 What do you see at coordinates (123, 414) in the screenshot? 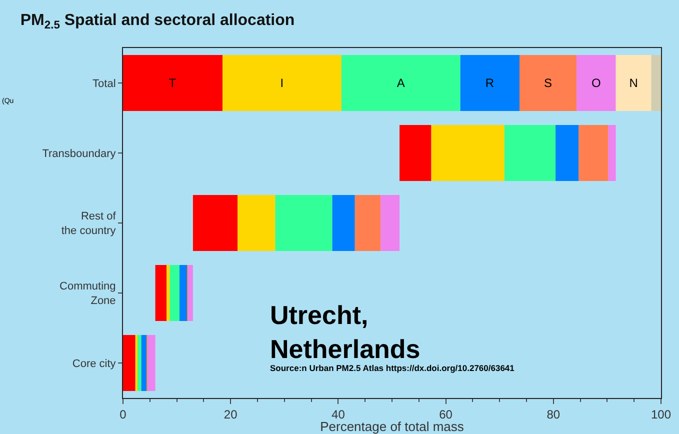
I see `x-tick-label: 0` at bounding box center [123, 414].